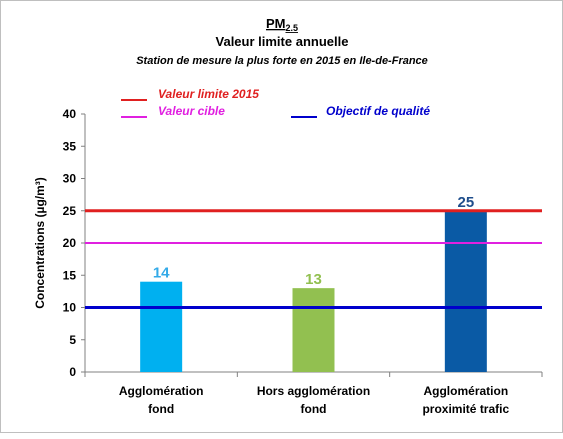  What do you see at coordinates (70, 243) in the screenshot?
I see `y-tick-label: 20` at bounding box center [70, 243].